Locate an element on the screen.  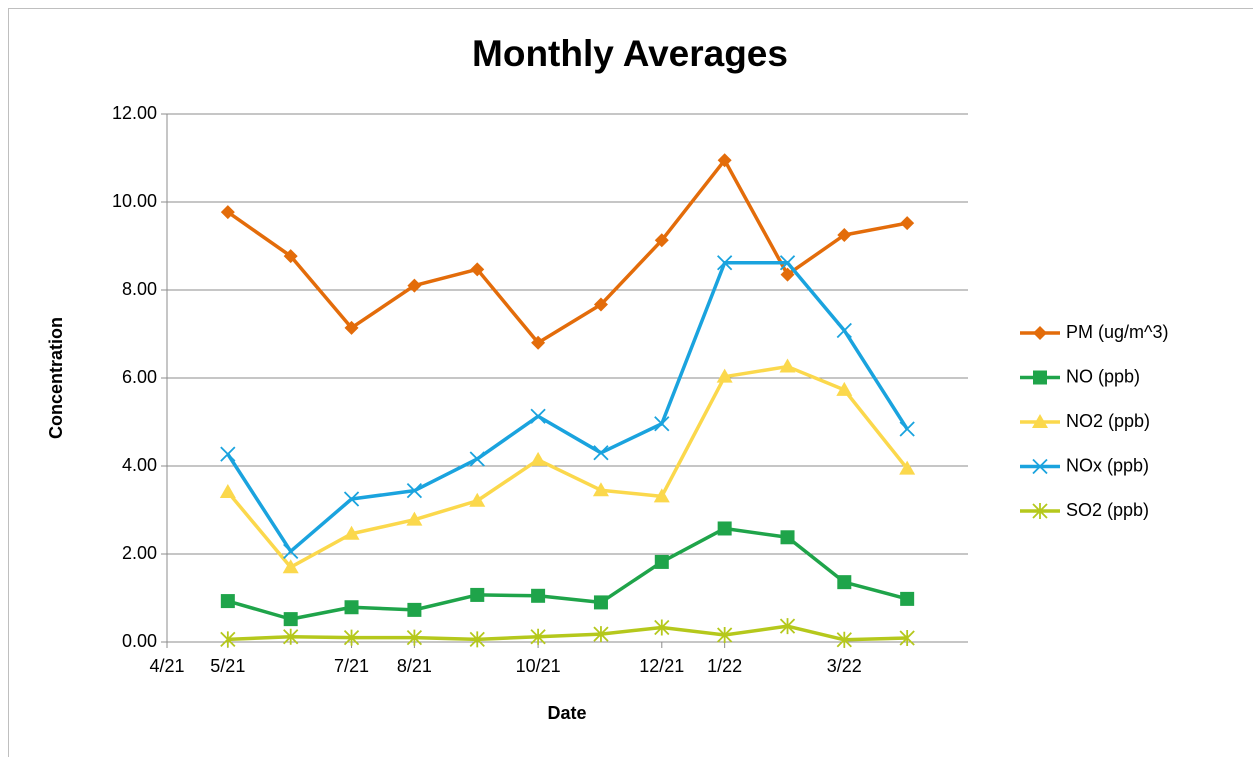
legend-label: NO (ppb) is located at coordinates (1103, 376).